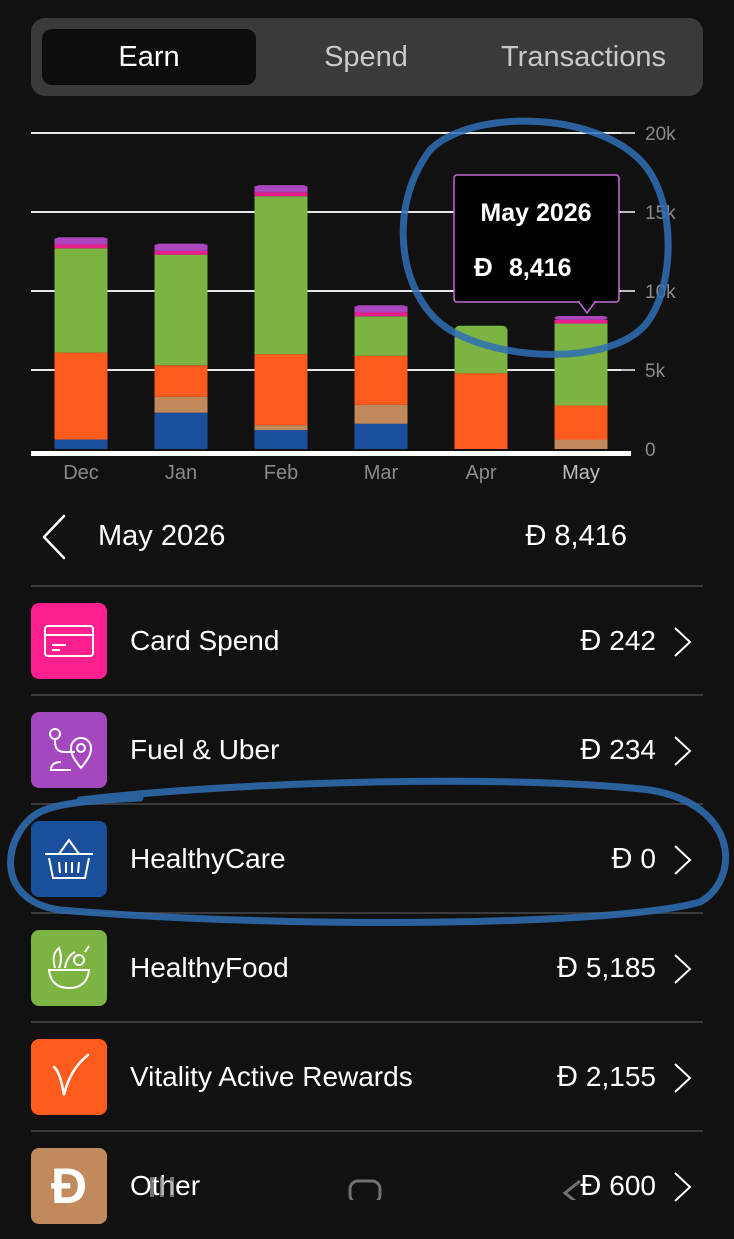 The width and height of the screenshot is (734, 1239). What do you see at coordinates (483, 267) in the screenshot?
I see `tooltip-currency-symbol: Đ` at bounding box center [483, 267].